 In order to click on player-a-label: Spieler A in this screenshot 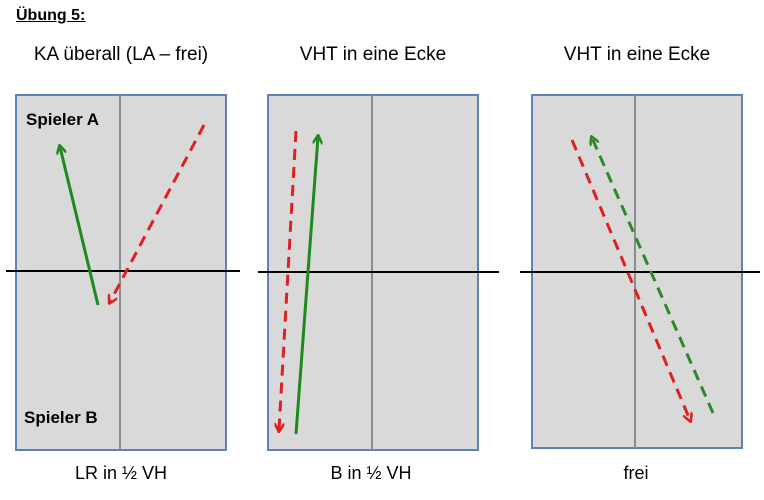, I will do `click(63, 119)`.